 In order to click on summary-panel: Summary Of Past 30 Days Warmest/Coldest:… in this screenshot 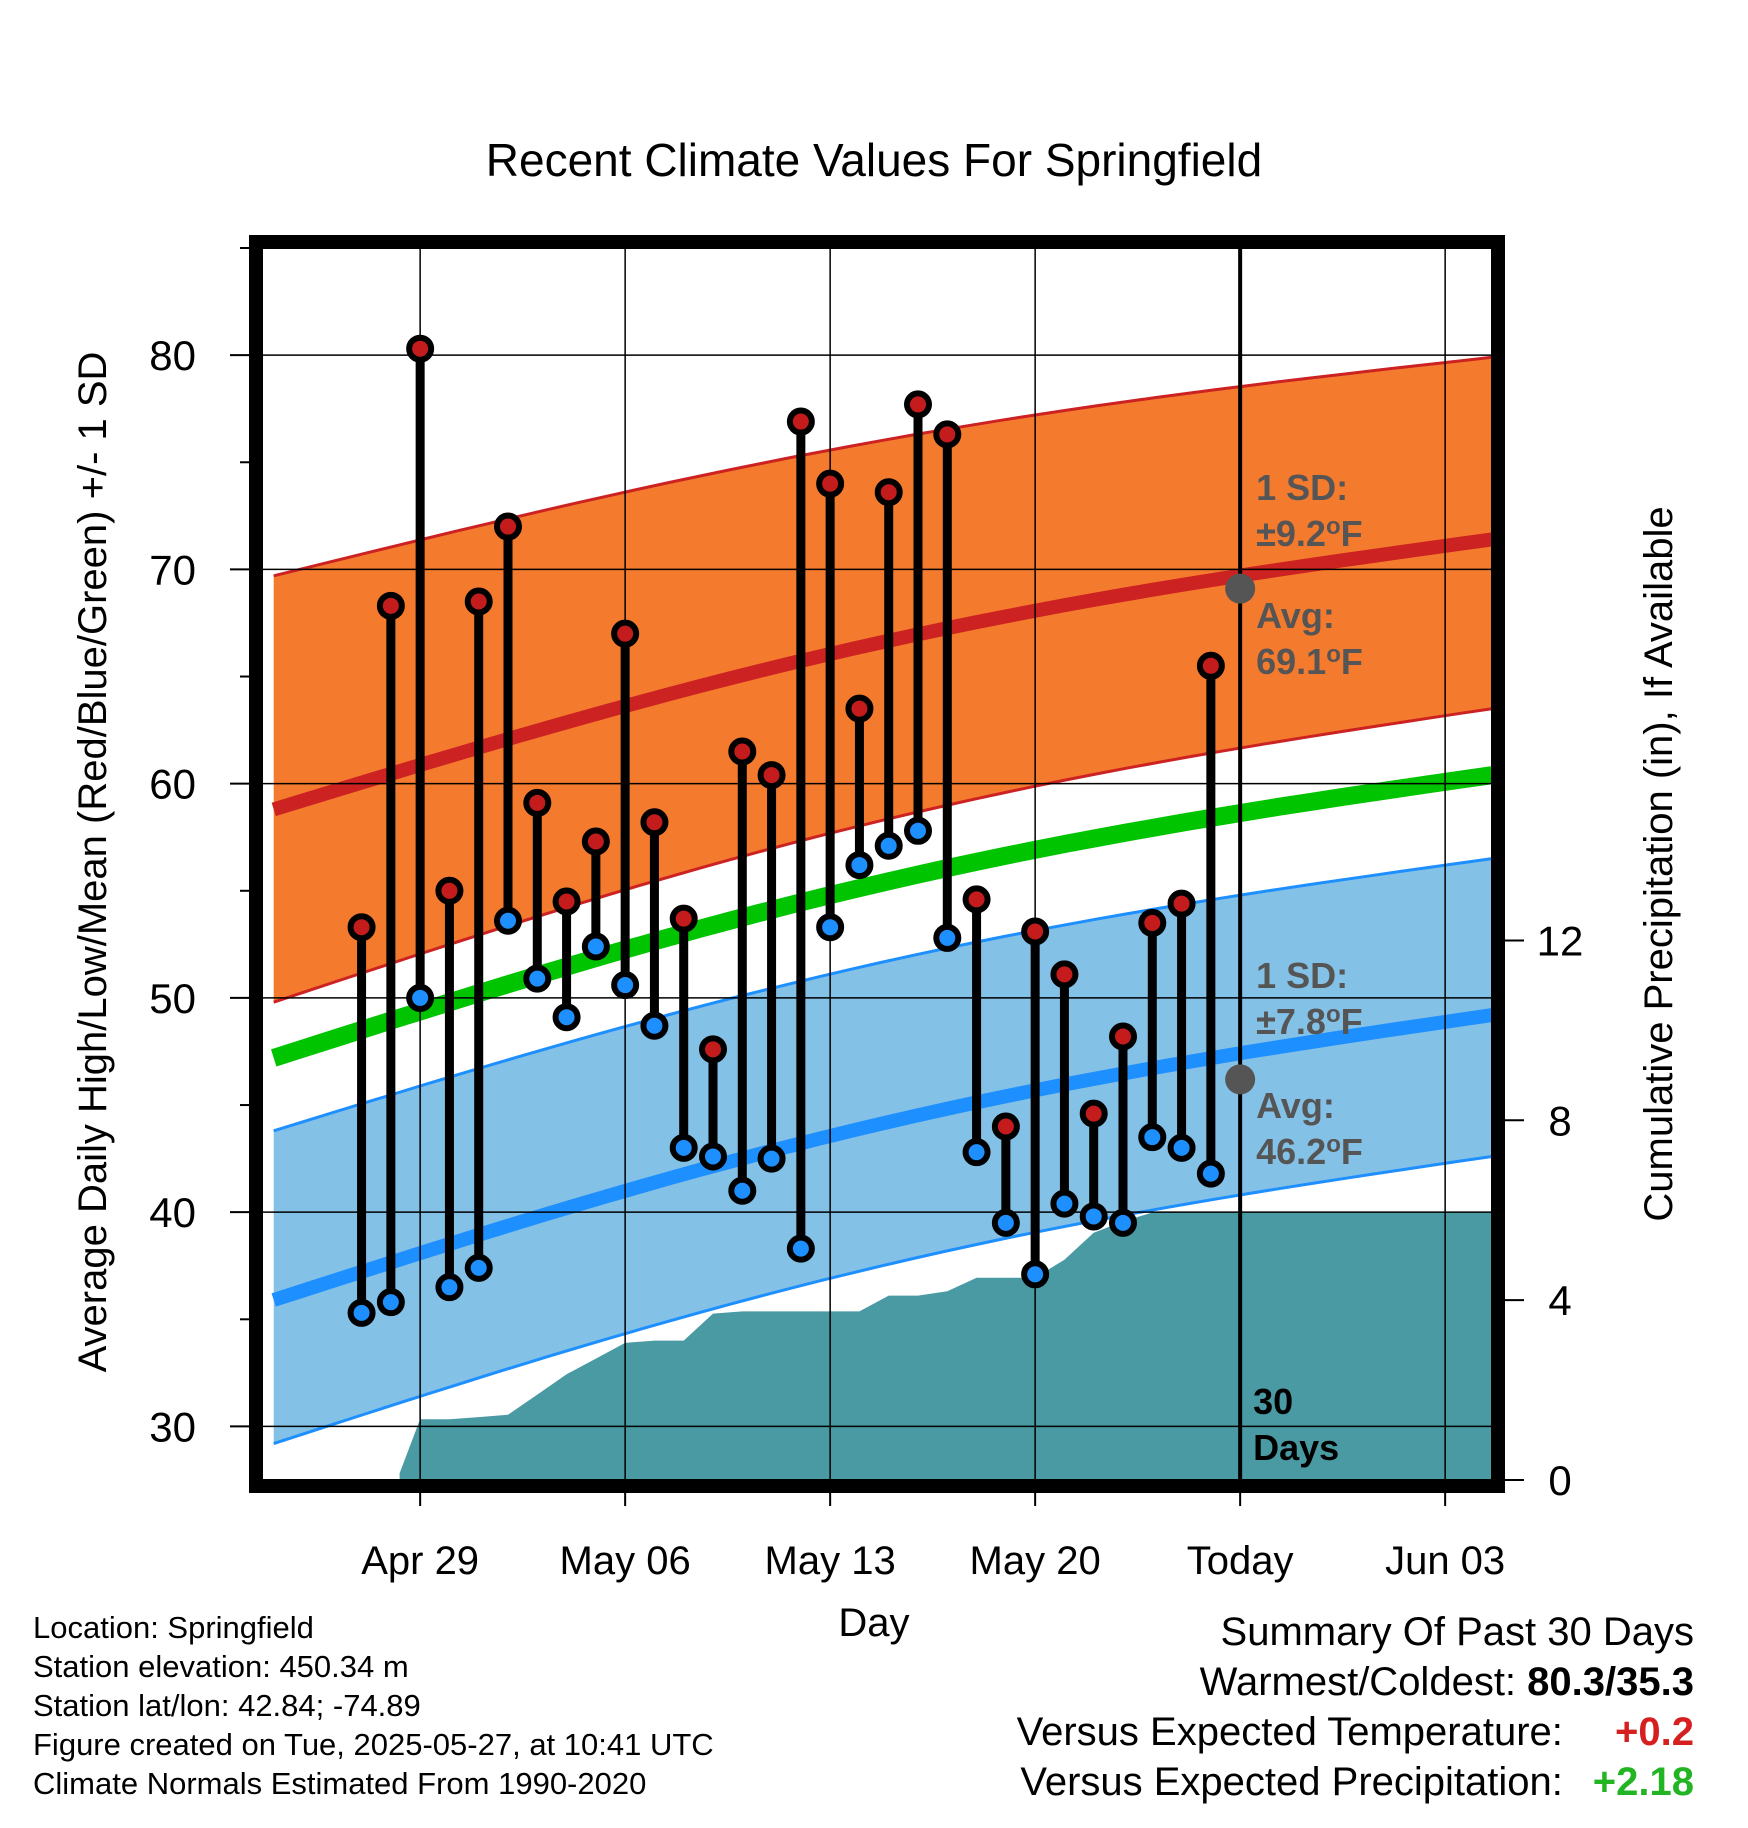, I will do `click(1355, 1707)`.